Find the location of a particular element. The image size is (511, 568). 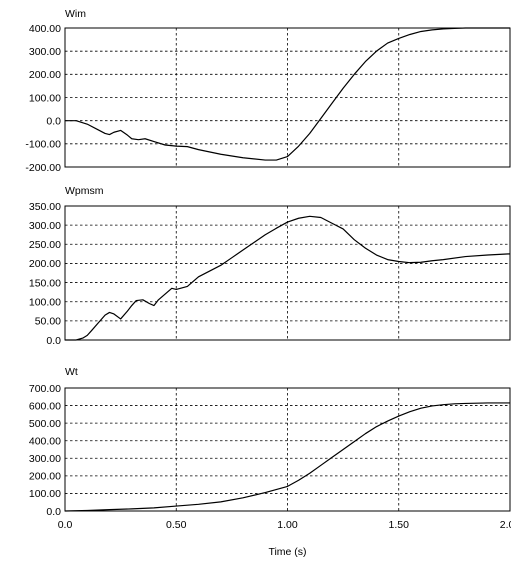

x-tick-label: 0.50 is located at coordinates (176, 525).